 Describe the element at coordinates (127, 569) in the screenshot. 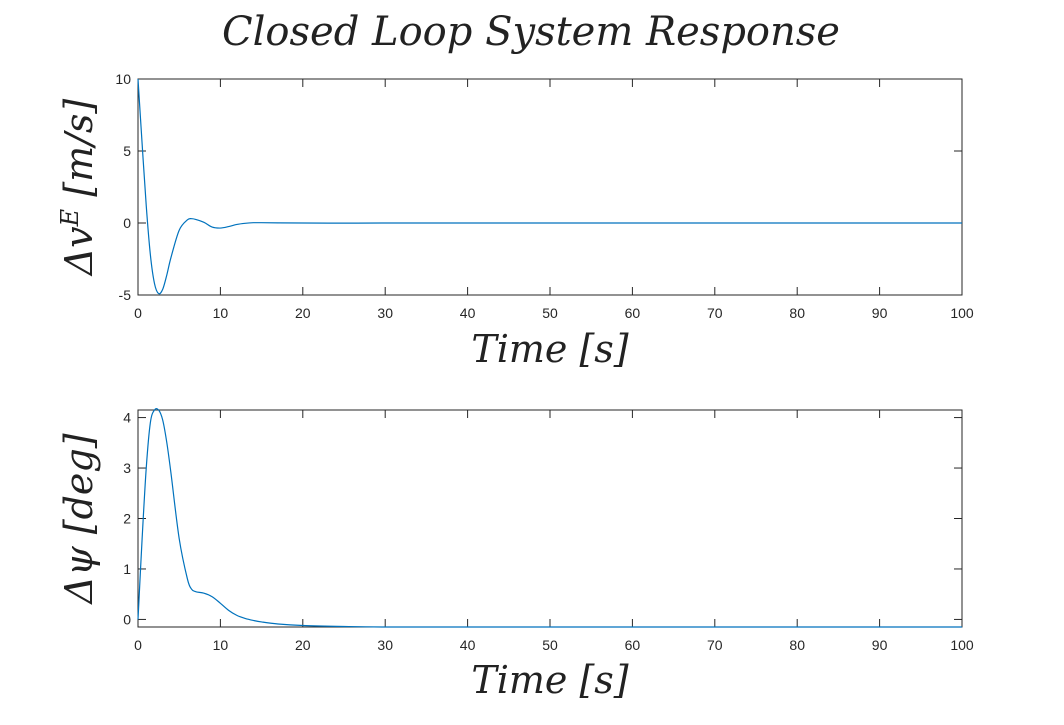

I see `y-tick-label: 1` at that location.